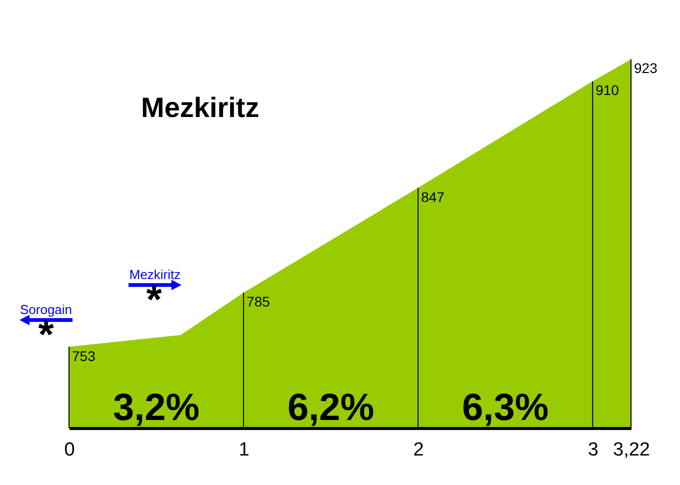 This screenshot has height=485, width=680. Describe the element at coordinates (418, 450) in the screenshot. I see `x-tick-label: 2` at that location.